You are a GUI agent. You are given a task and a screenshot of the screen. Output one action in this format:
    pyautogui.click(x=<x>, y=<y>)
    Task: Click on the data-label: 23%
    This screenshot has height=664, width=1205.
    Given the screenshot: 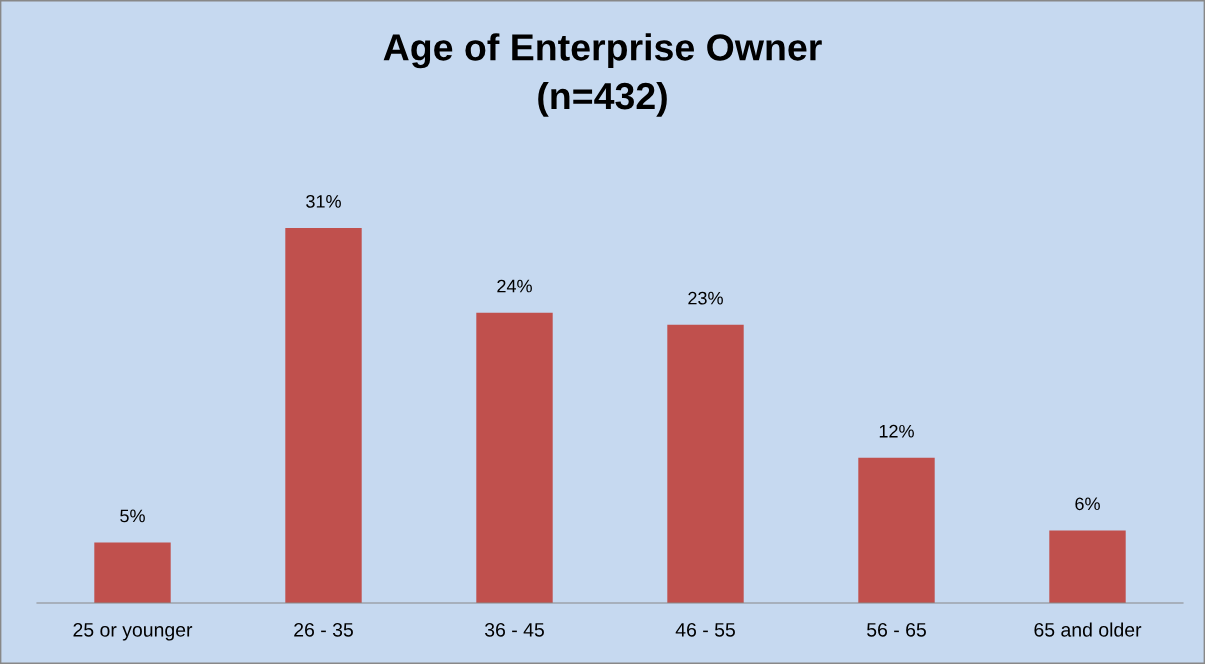 What is the action you would take?
    pyautogui.click(x=705, y=298)
    